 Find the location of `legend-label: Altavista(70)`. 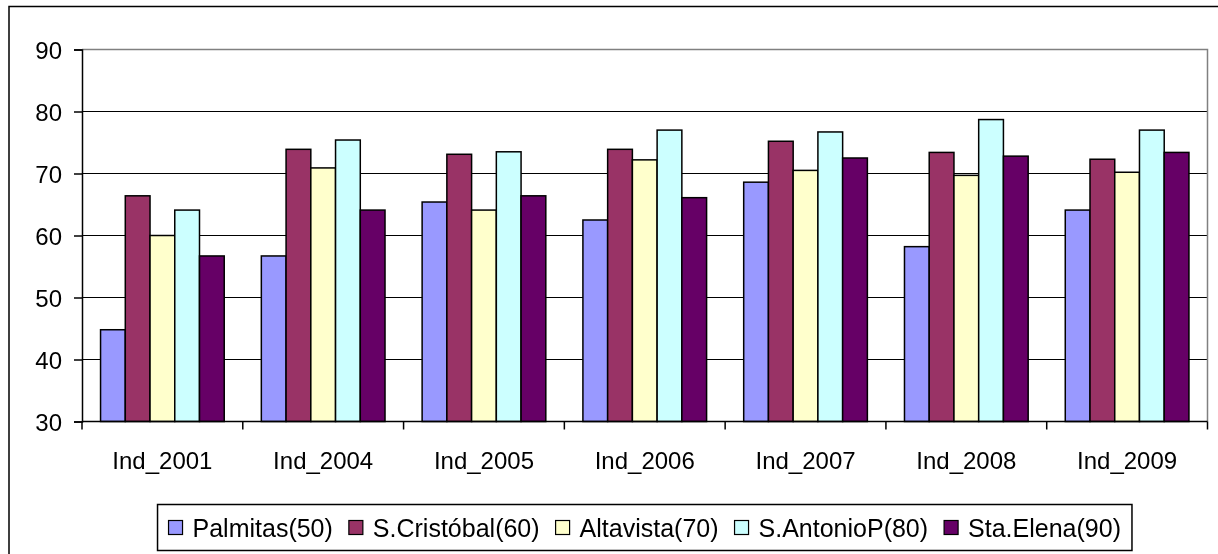

legend-label: Altavista(70) is located at coordinates (649, 527).